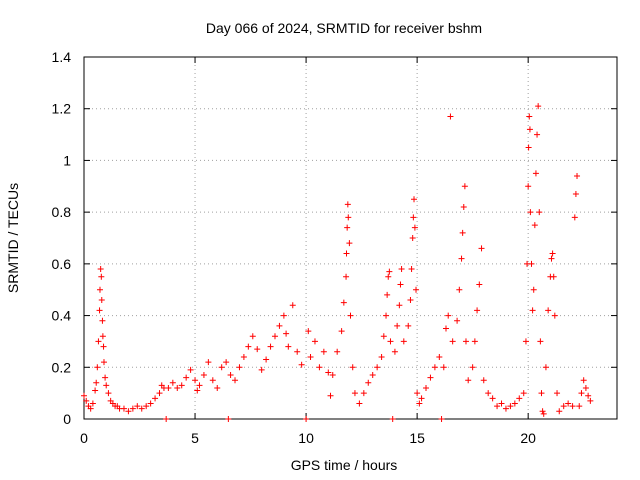  What do you see at coordinates (528, 438) in the screenshot?
I see `x-tick-label: 20` at bounding box center [528, 438].